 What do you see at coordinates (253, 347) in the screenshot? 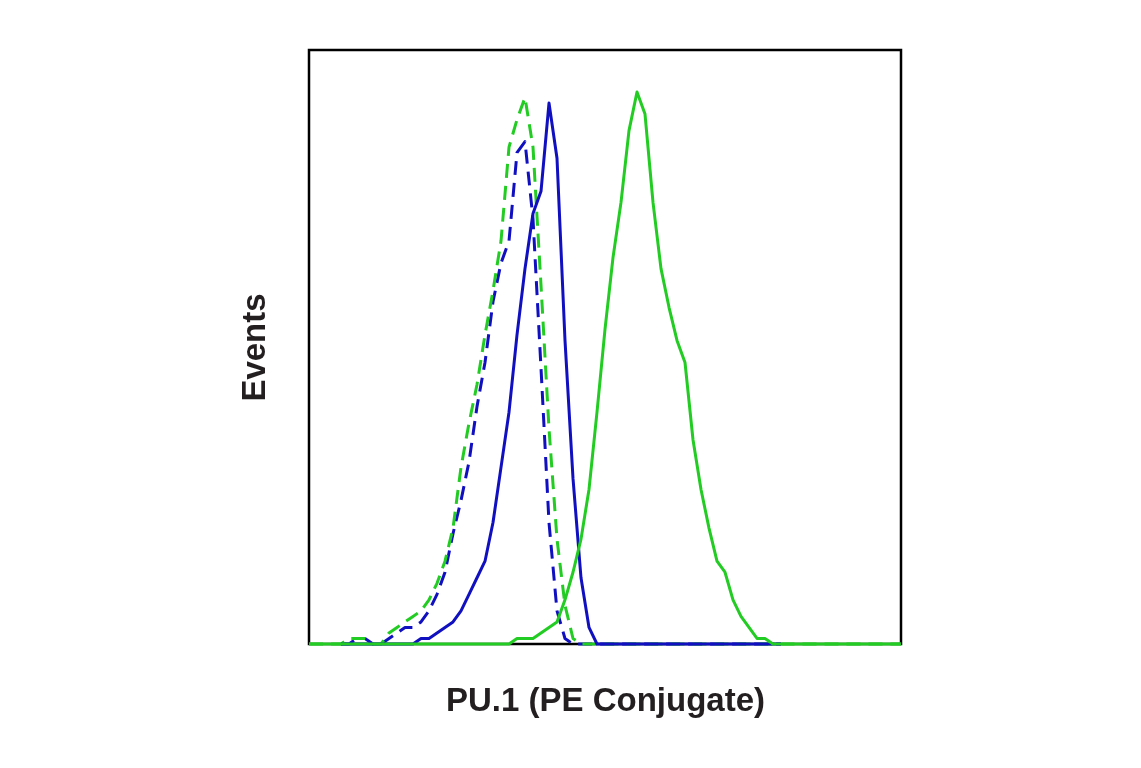
I see `y-axis-title: Events` at bounding box center [253, 347].